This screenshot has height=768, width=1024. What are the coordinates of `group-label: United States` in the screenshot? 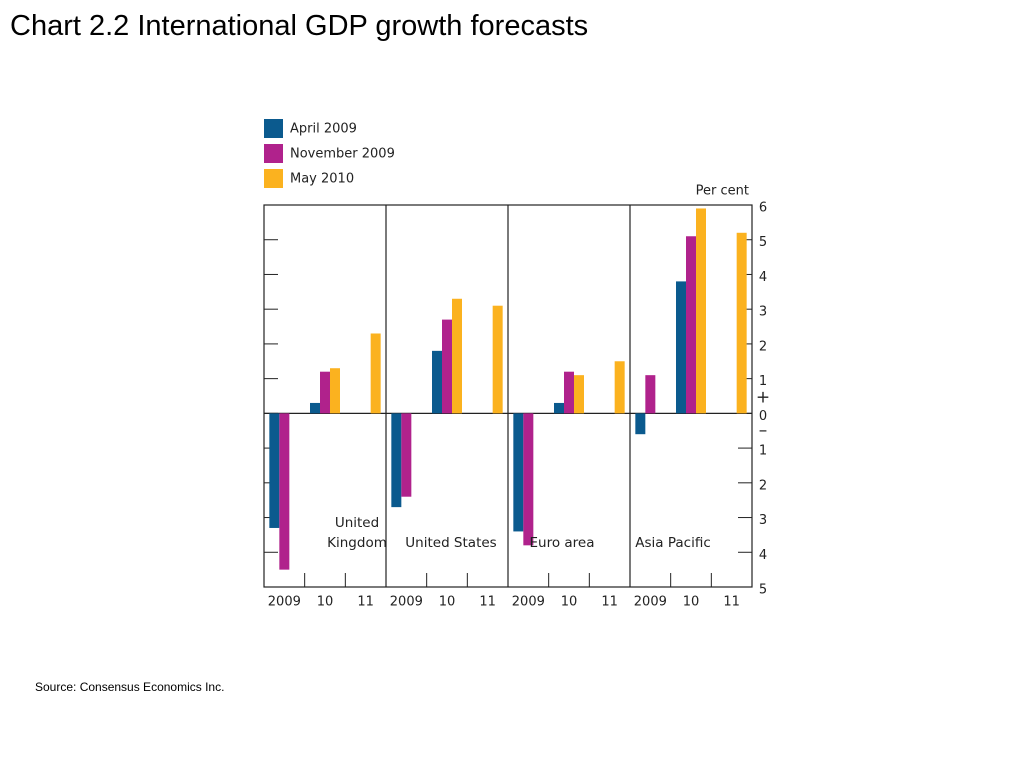 It's located at (451, 543).